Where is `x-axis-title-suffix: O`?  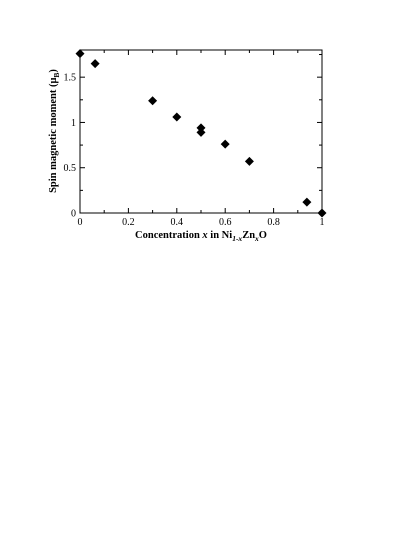 x-axis-title-suffix: O is located at coordinates (263, 235).